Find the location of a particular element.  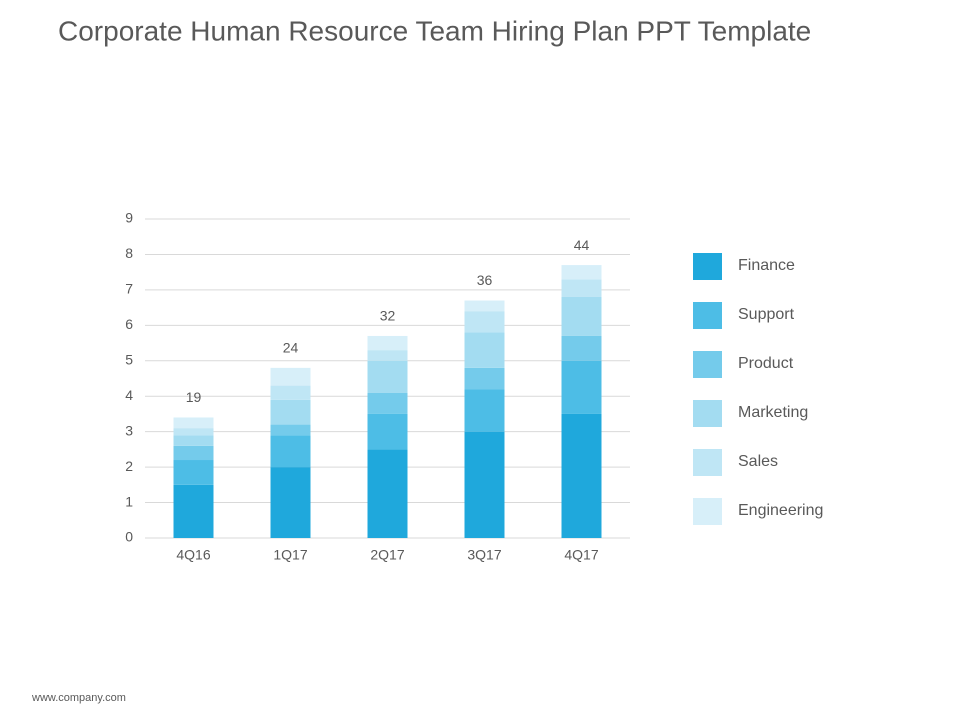

total-label: 44 is located at coordinates (582, 245).